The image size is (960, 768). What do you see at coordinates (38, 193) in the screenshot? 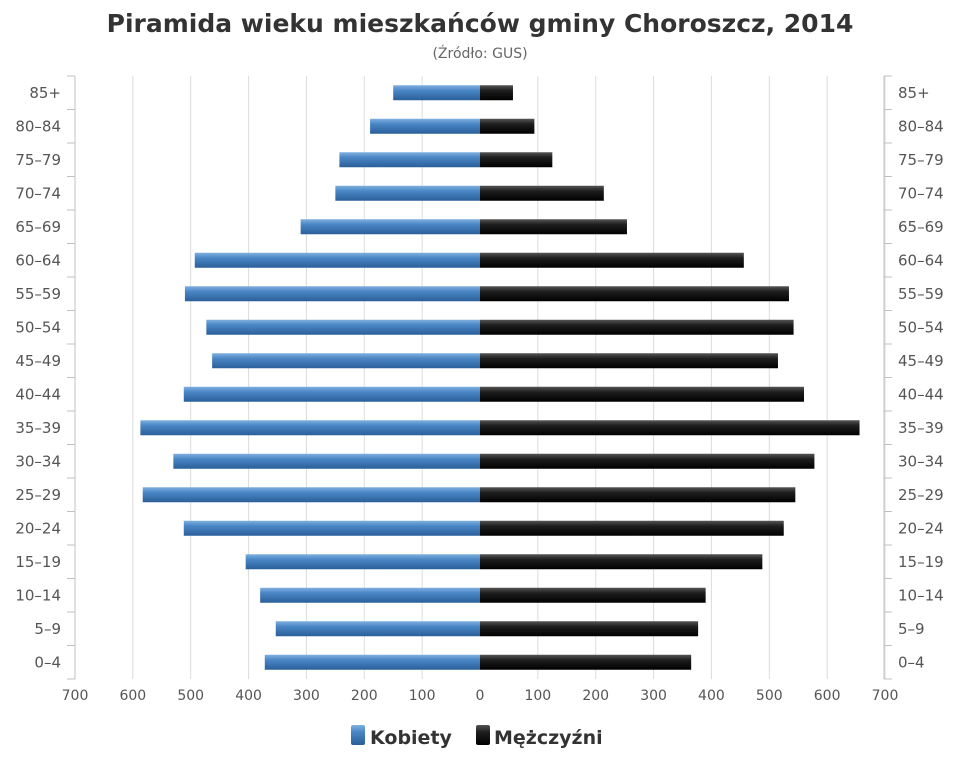
I see `category-label-left: 70–74` at bounding box center [38, 193].